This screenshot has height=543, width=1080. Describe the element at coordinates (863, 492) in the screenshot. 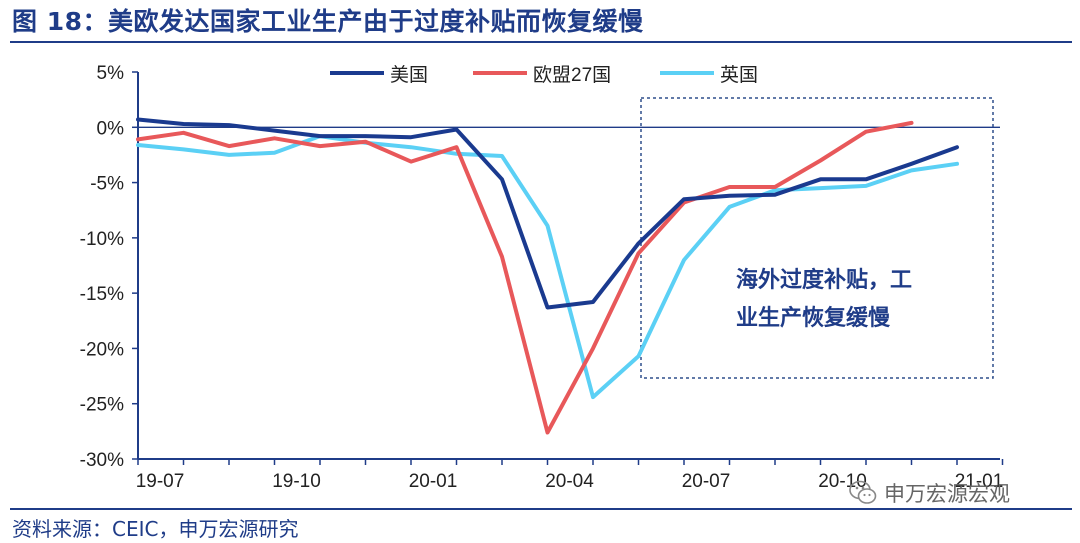

I see `wechat-logo-icon` at that location.